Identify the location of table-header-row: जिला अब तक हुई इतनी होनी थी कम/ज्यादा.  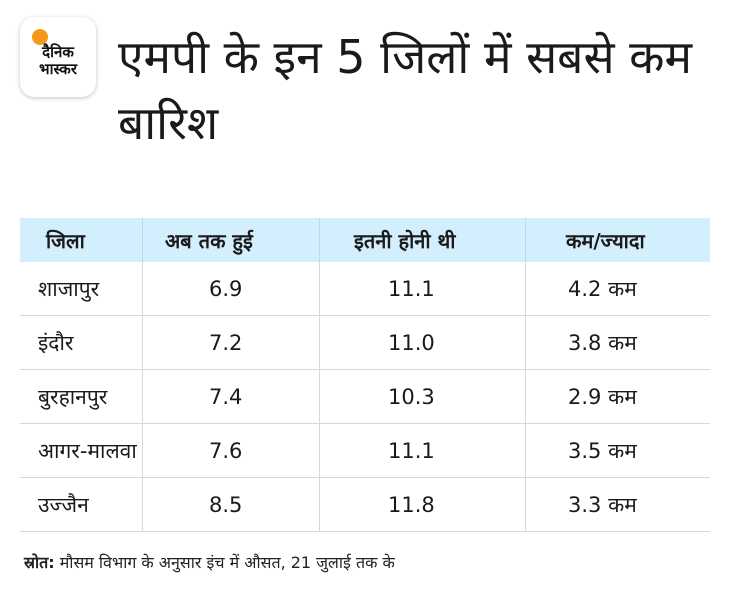
(365, 240).